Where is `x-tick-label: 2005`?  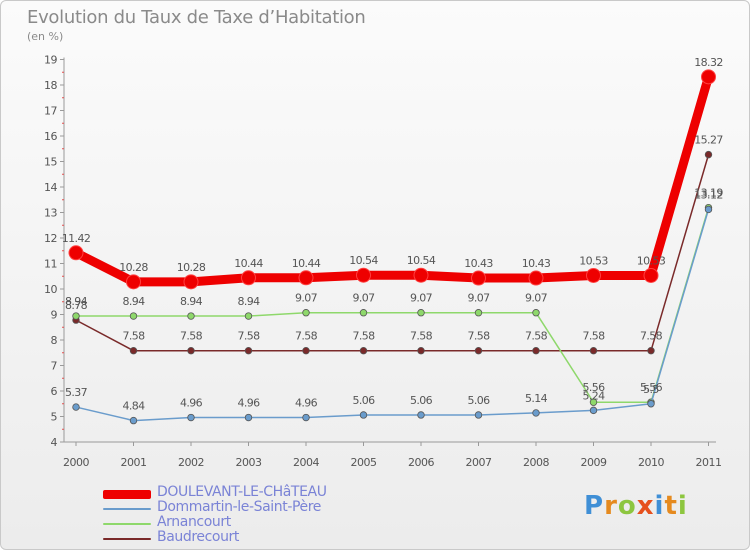
x-tick-label: 2005 is located at coordinates (364, 462).